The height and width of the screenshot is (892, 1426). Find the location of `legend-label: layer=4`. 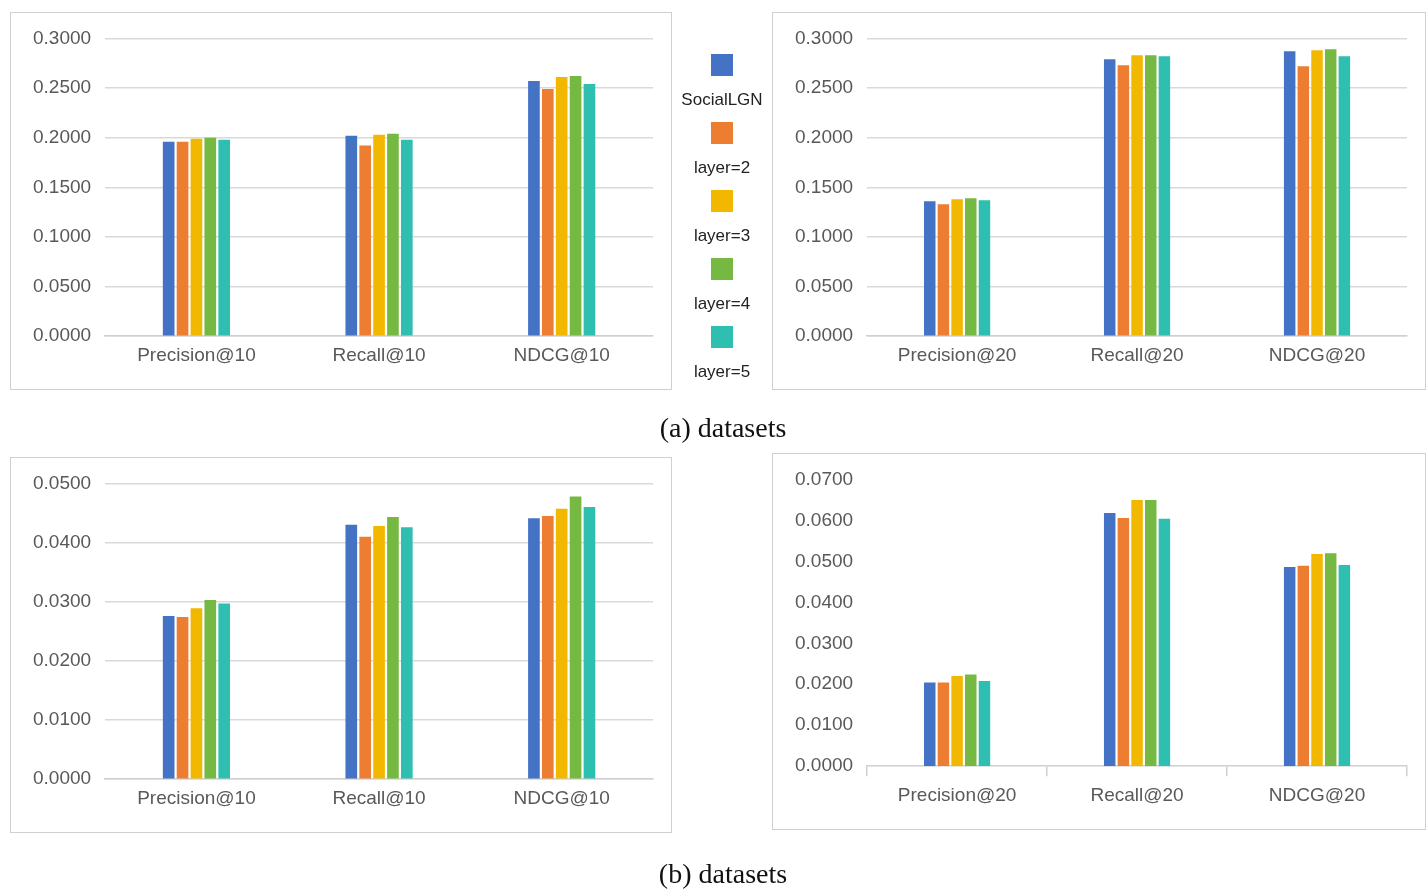

legend-label: layer=4 is located at coordinates (722, 304).